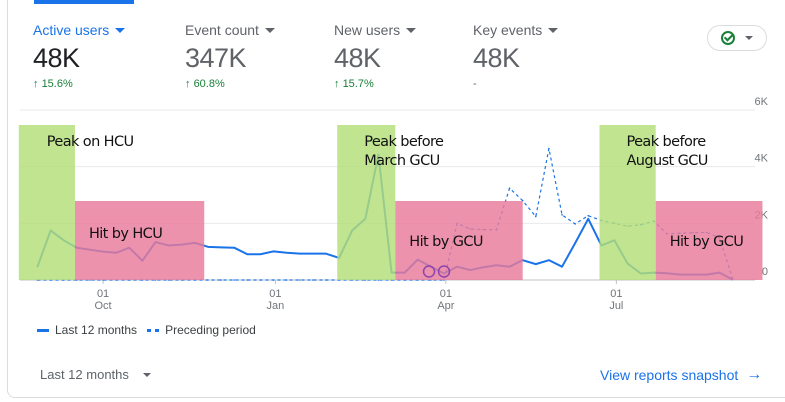  Describe the element at coordinates (216, 58) in the screenshot. I see `metric-value: 347K` at that location.